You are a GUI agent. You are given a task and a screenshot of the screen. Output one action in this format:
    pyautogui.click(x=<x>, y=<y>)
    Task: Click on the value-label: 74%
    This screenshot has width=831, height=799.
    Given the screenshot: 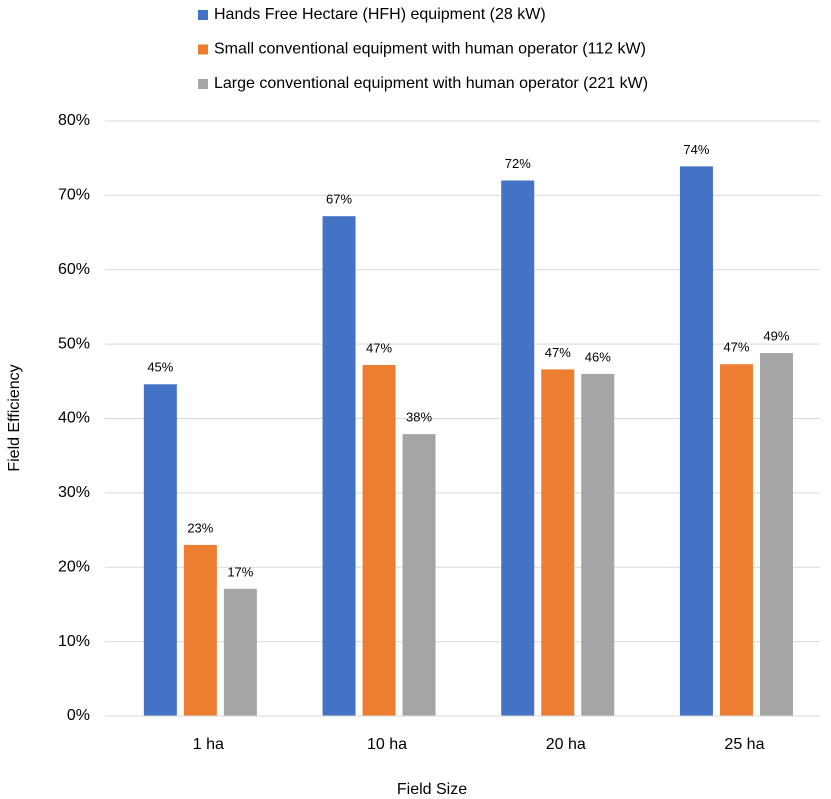 What is the action you would take?
    pyautogui.click(x=696, y=149)
    